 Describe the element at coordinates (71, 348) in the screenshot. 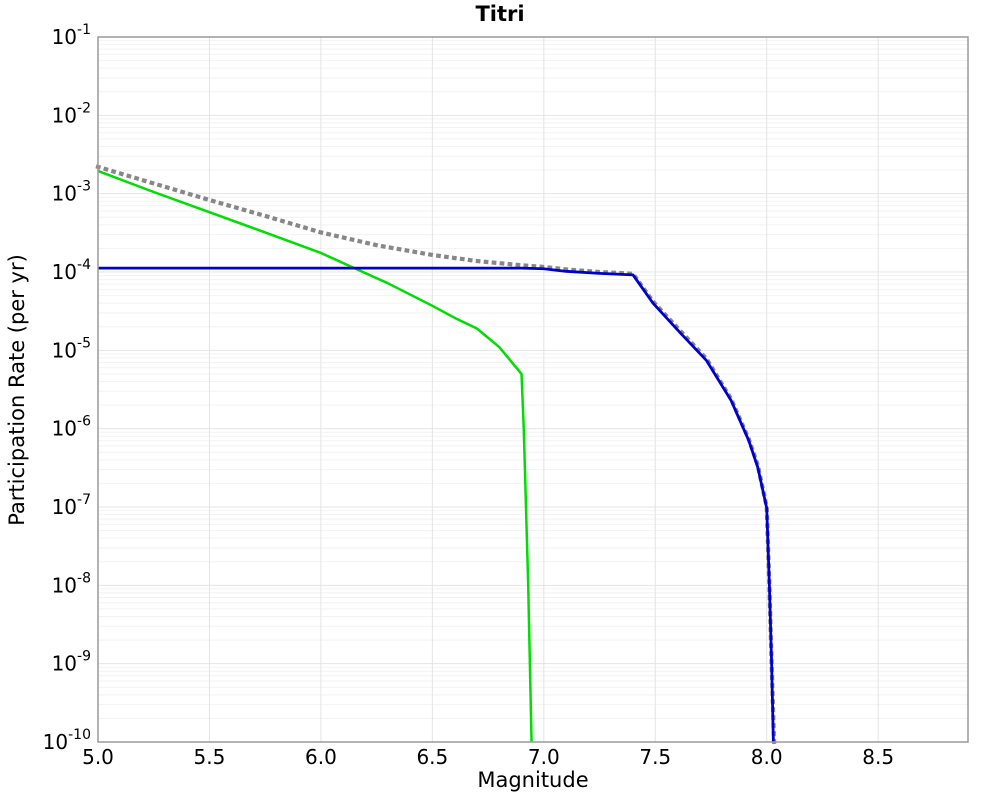

I see `y-tick-label: 10⁻⁵` at that location.